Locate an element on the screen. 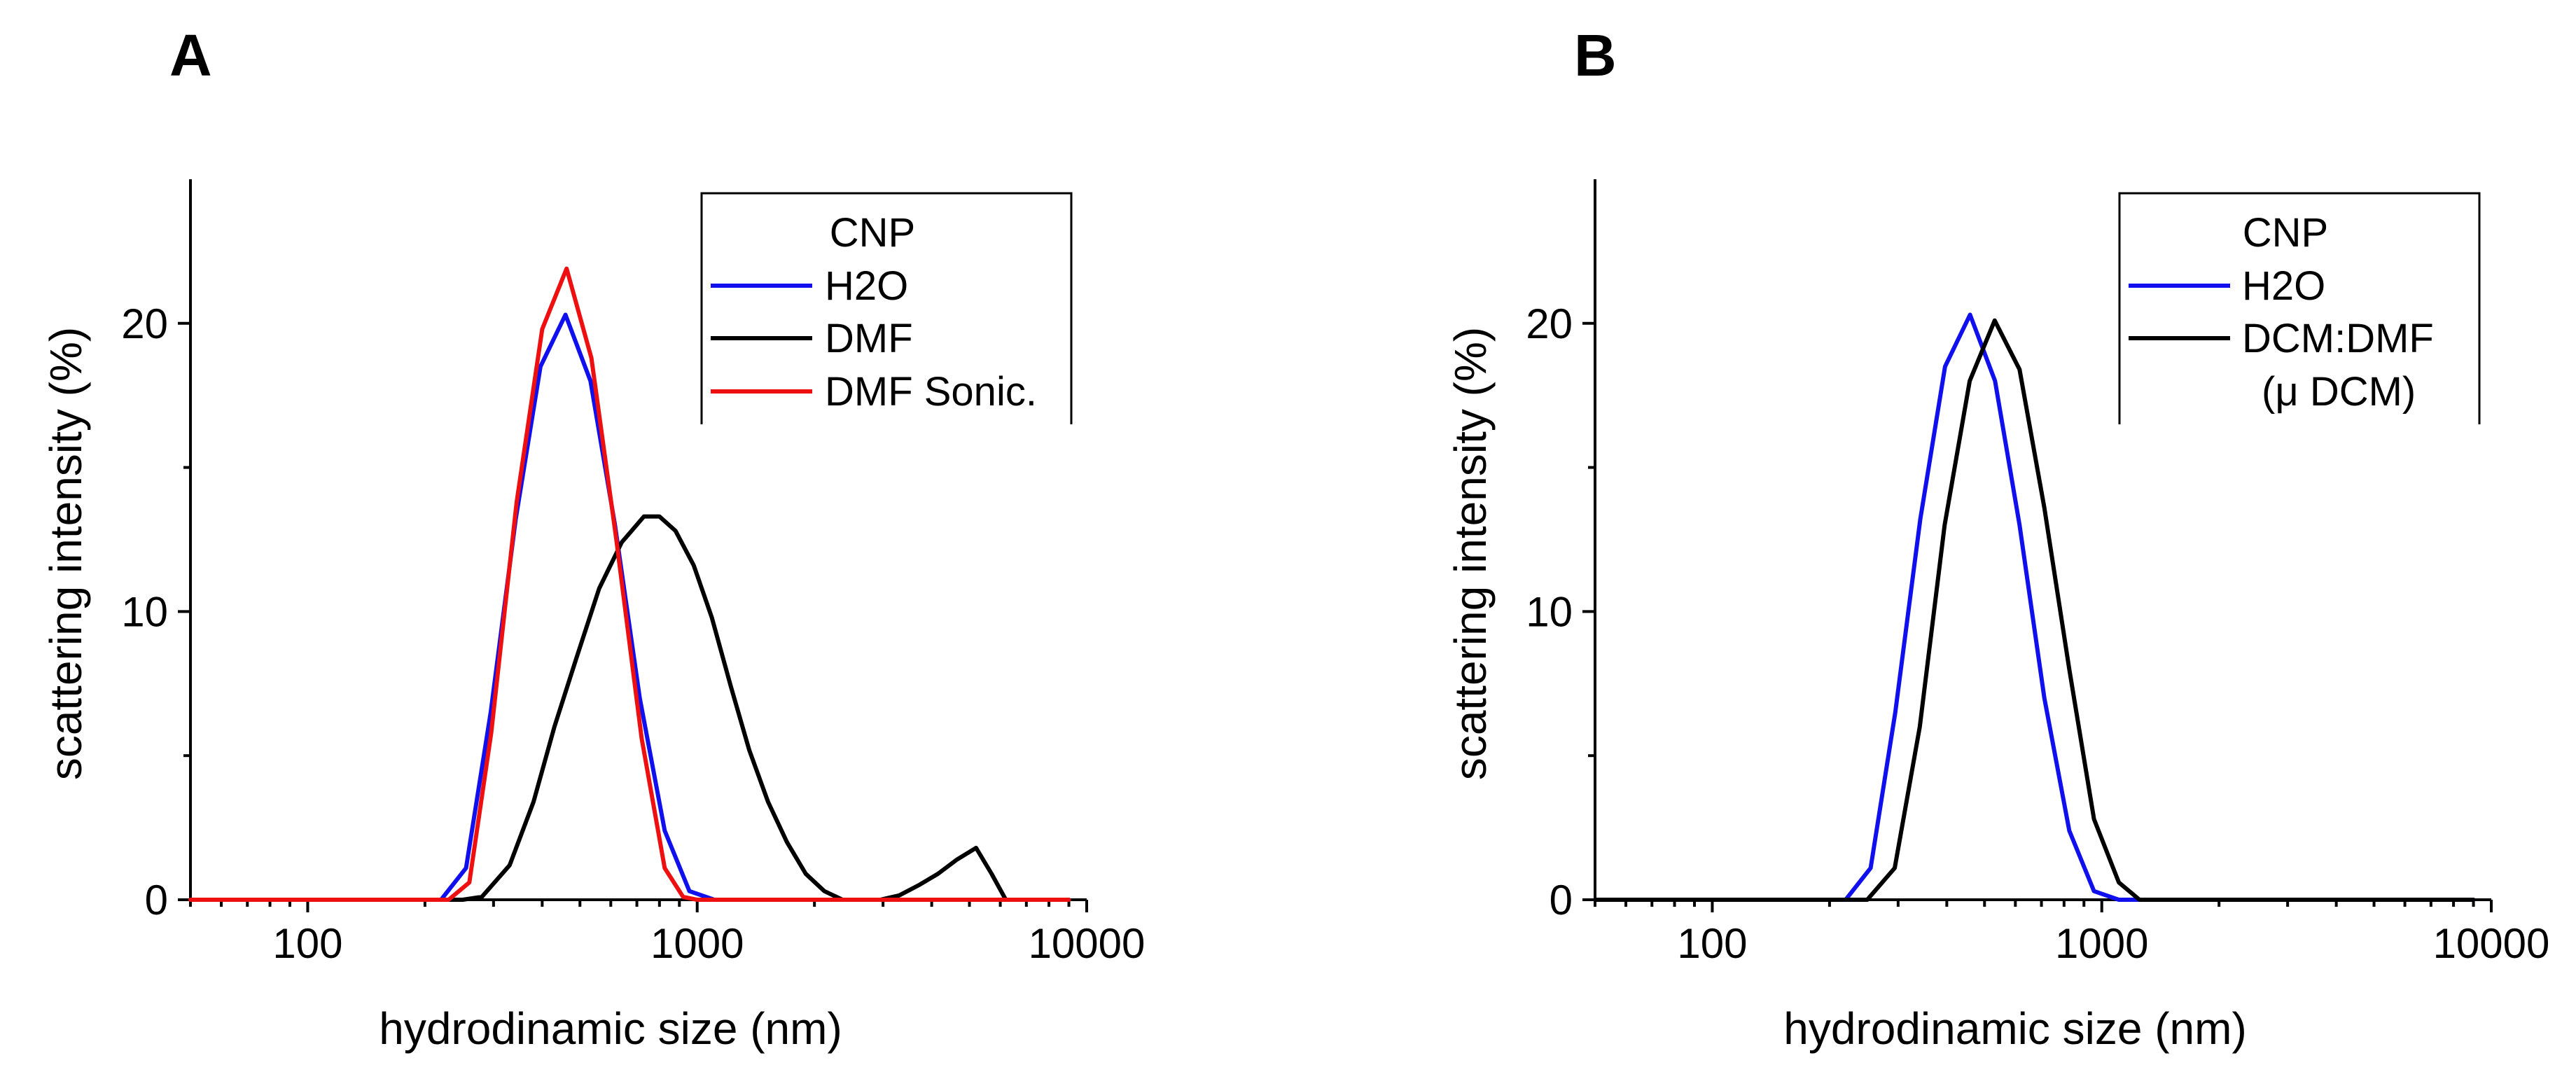 The image size is (2576, 1079). panel-label: A is located at coordinates (190, 55).